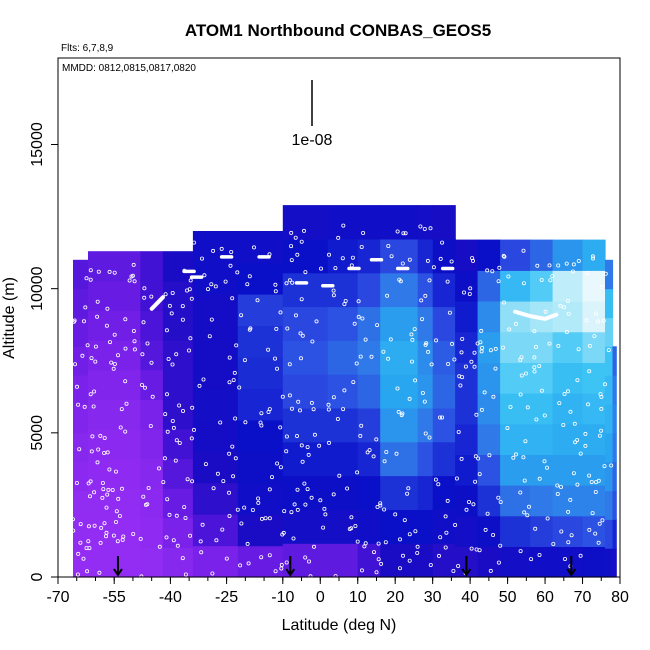  Describe the element at coordinates (571, 572) in the screenshot. I see `profile-arrow-head` at that location.